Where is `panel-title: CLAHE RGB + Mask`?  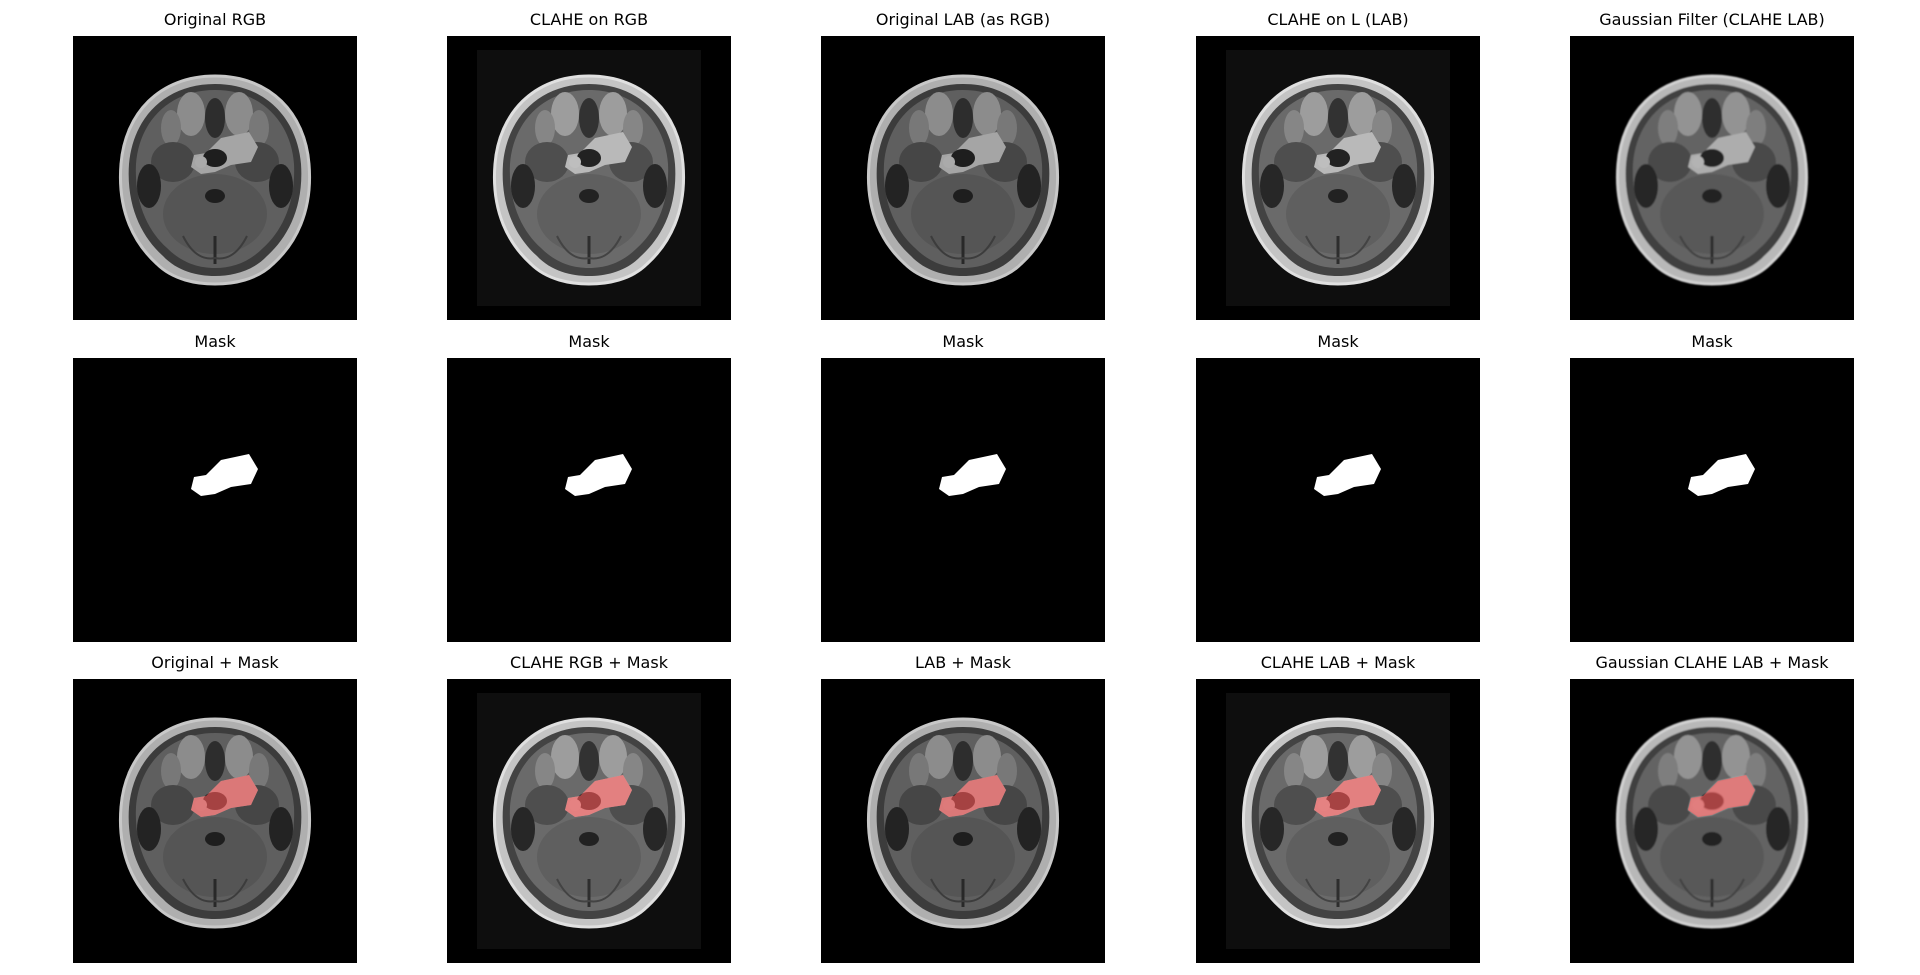 panel-title: CLAHE RGB + Mask is located at coordinates (589, 662).